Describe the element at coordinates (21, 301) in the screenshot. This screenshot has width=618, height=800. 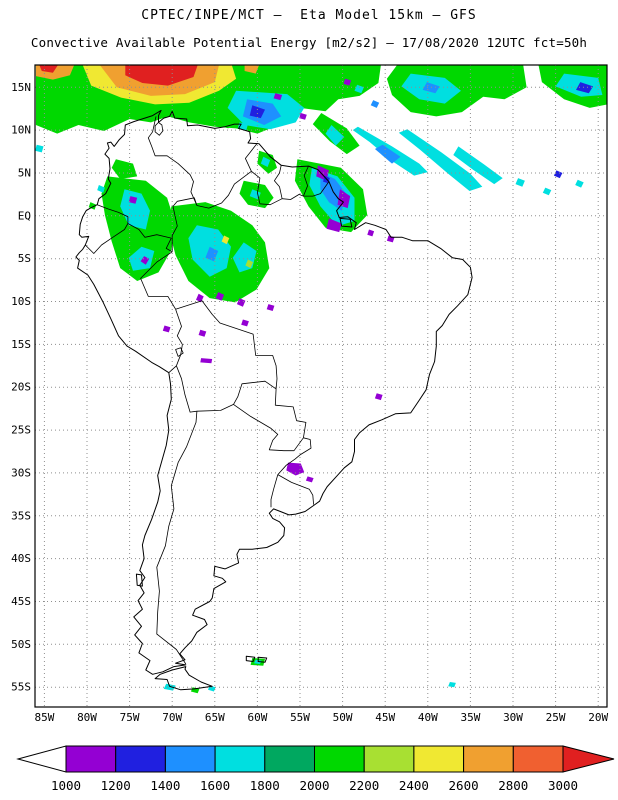
I see `lat-tick-label: 10S` at that location.